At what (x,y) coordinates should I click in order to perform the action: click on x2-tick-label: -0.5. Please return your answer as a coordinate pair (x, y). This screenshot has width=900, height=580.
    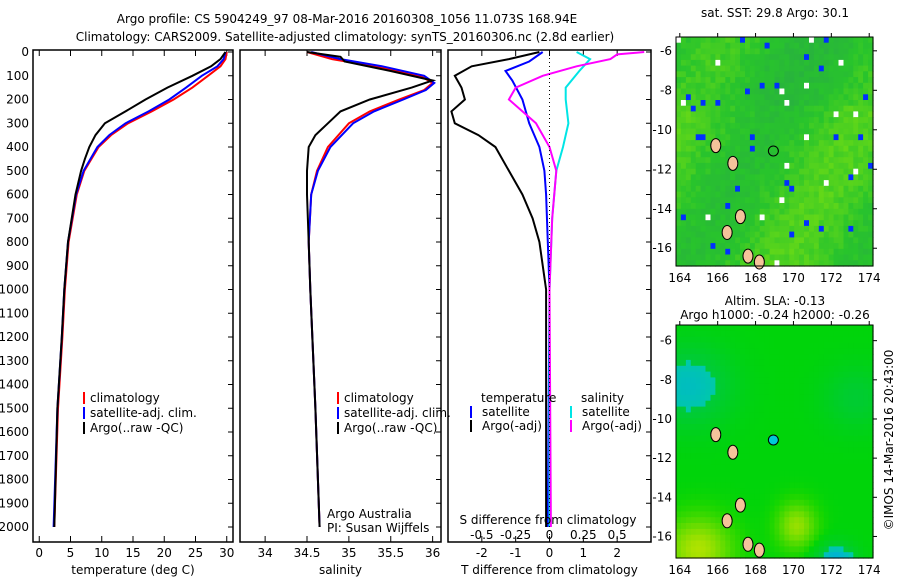
    Looking at the image, I should click on (481, 535).